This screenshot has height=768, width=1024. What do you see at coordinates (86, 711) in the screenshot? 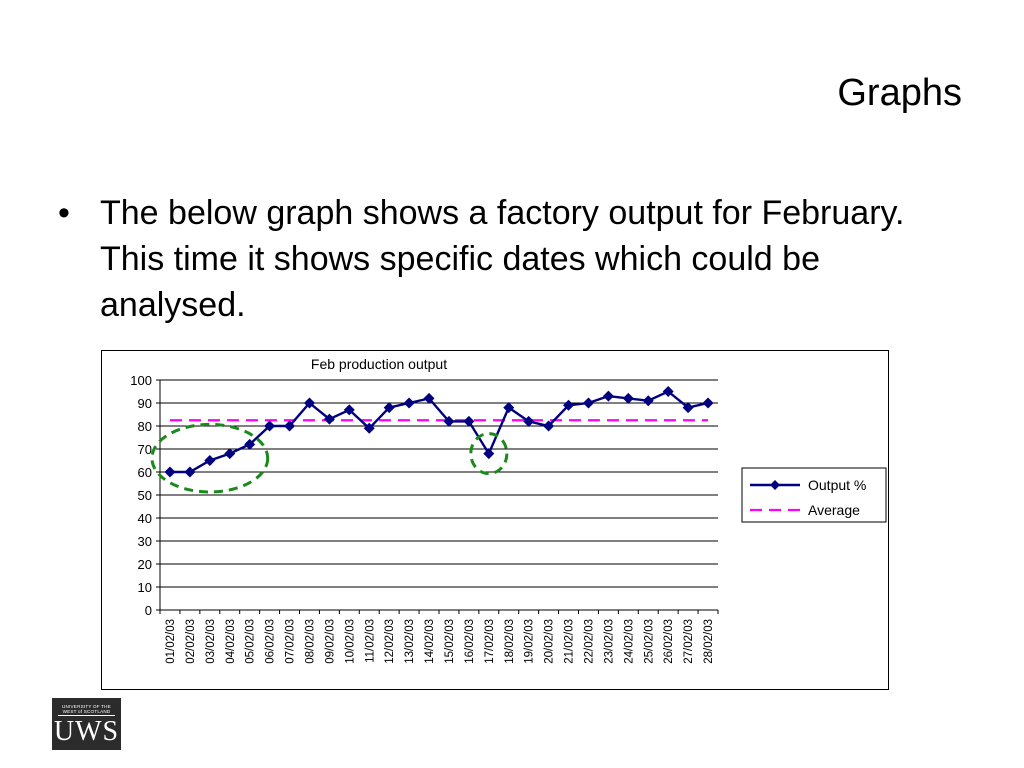
I see `logo-line-2: WEST of SCOTLAND` at bounding box center [86, 711].